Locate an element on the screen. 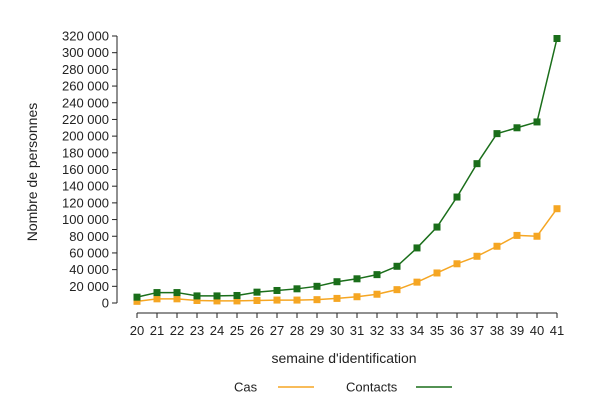 Image resolution: width=599 pixels, height=403 pixels. x-tick-label: 26 is located at coordinates (257, 330).